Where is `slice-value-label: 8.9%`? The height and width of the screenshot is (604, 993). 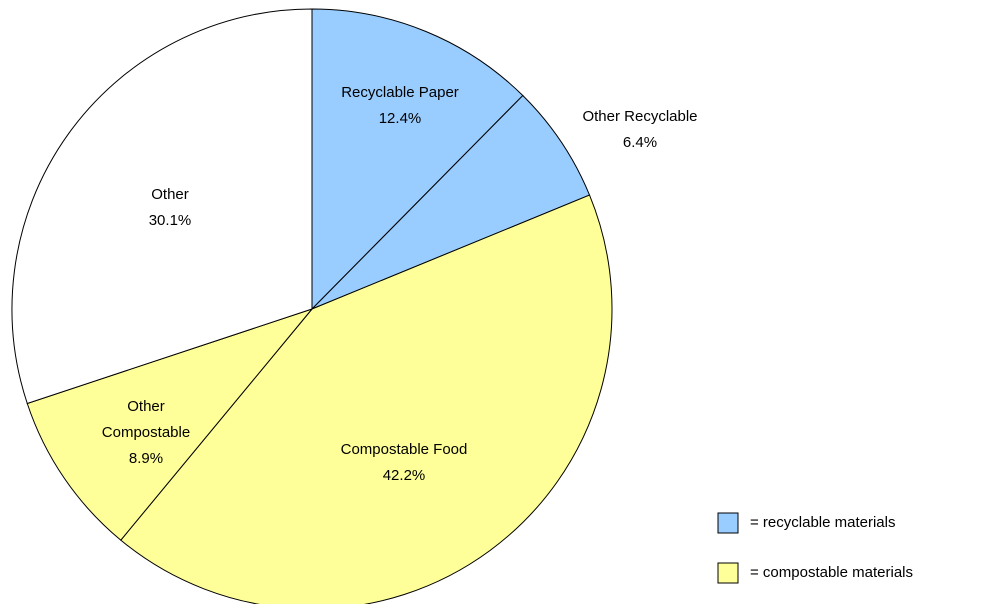
slice-value-label: 8.9% is located at coordinates (146, 458).